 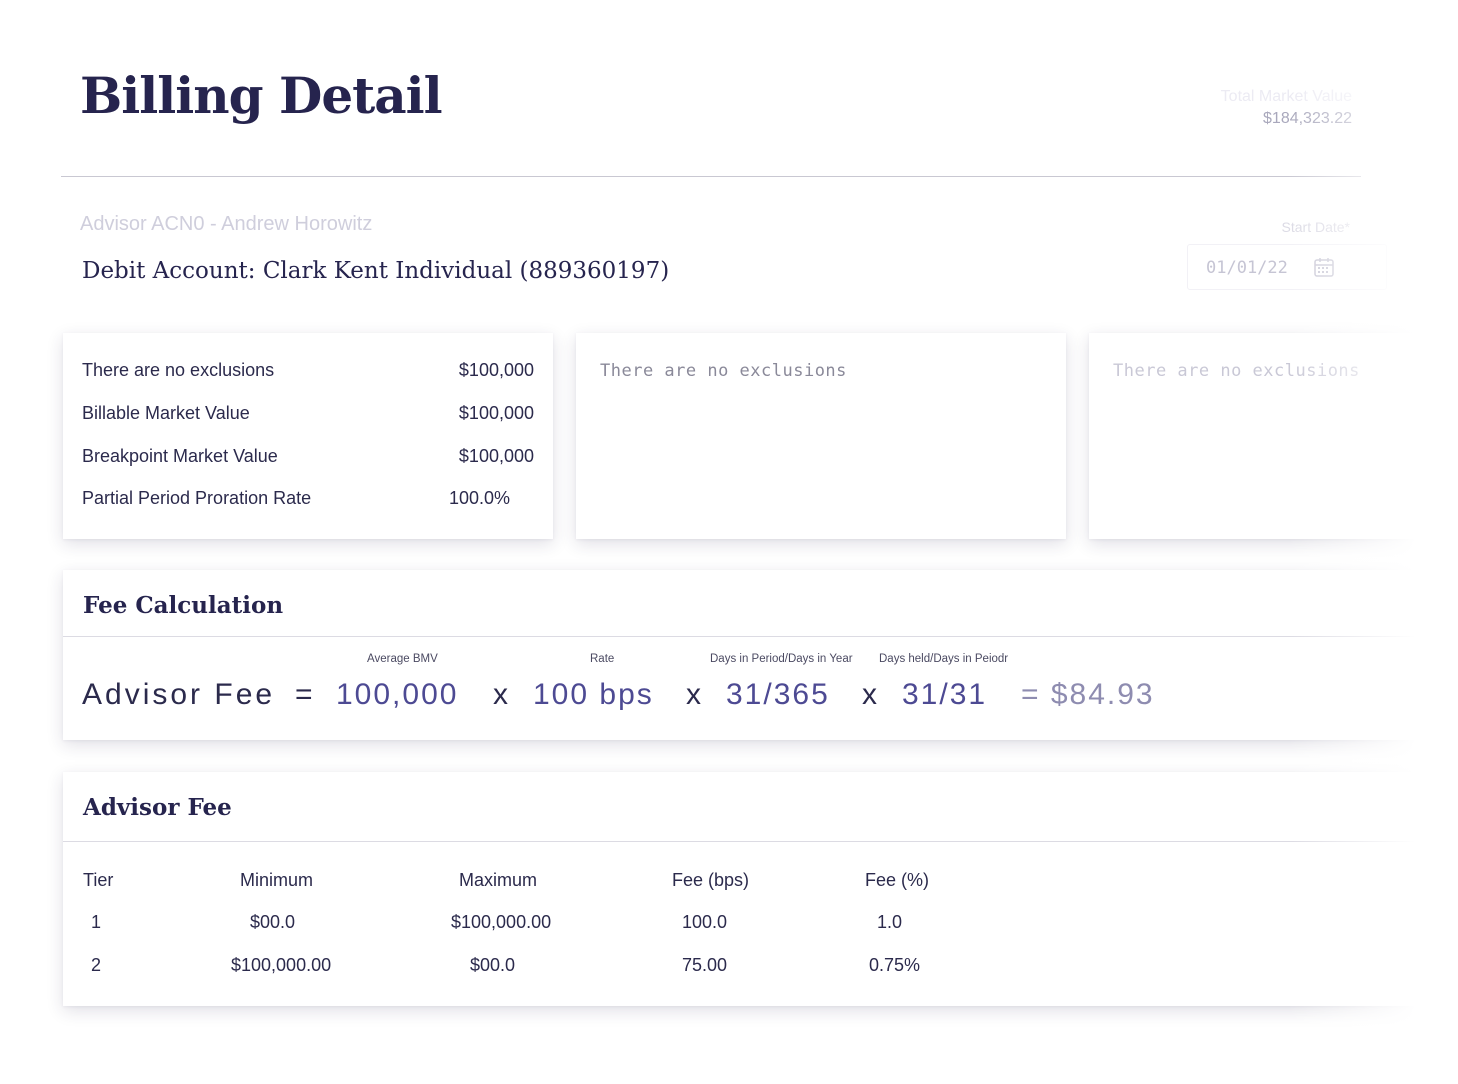 What do you see at coordinates (157, 807) in the screenshot?
I see `advisor-fee-title: Advisor Fee` at bounding box center [157, 807].